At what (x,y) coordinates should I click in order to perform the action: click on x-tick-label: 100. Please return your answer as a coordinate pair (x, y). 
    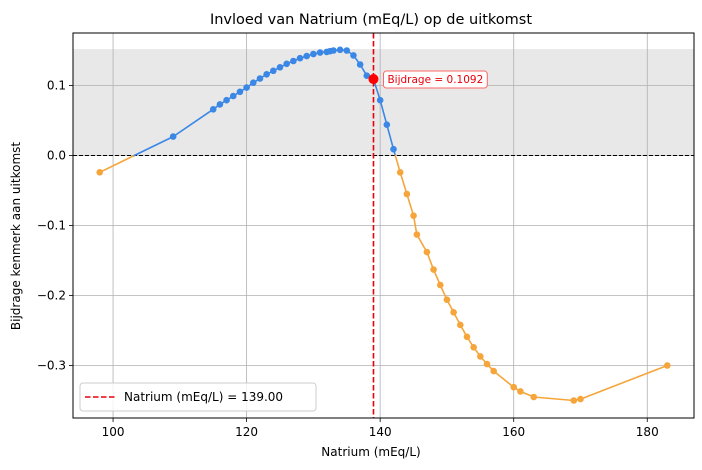
    Looking at the image, I should click on (113, 432).